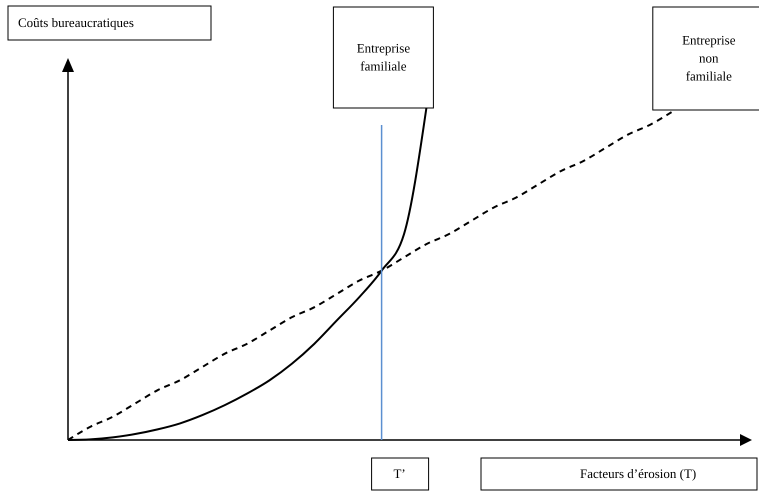 This screenshot has width=759, height=491. I want to click on text: Entreprise familiale, so click(383, 57).